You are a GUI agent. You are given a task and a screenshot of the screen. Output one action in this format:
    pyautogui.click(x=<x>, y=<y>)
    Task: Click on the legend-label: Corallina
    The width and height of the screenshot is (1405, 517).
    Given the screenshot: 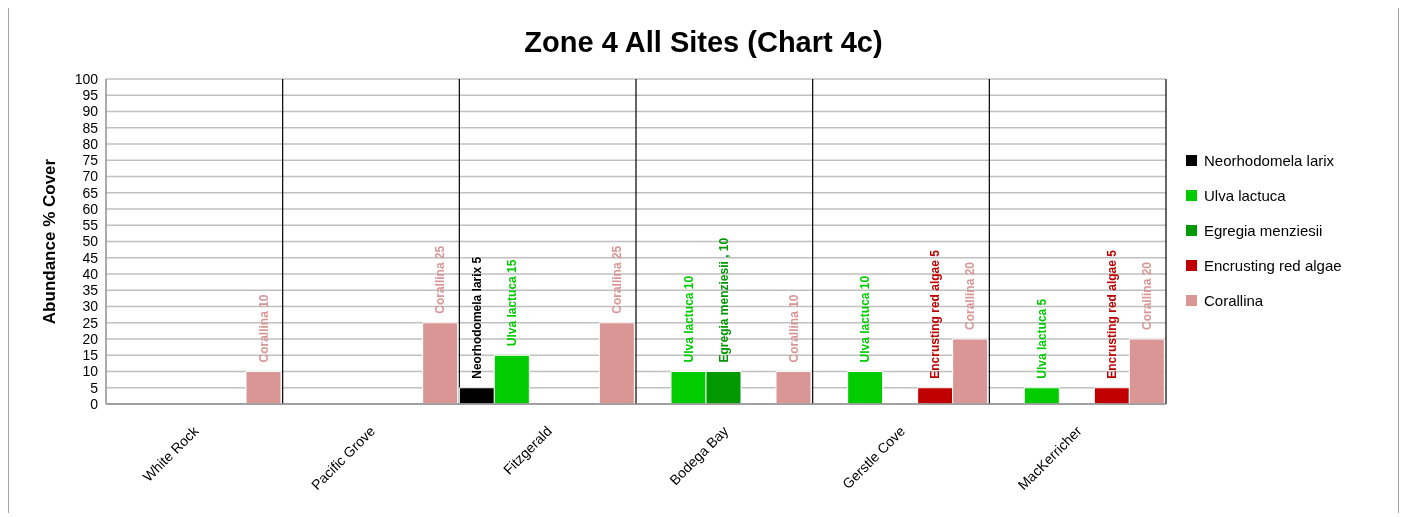 What is the action you would take?
    pyautogui.click(x=1234, y=300)
    